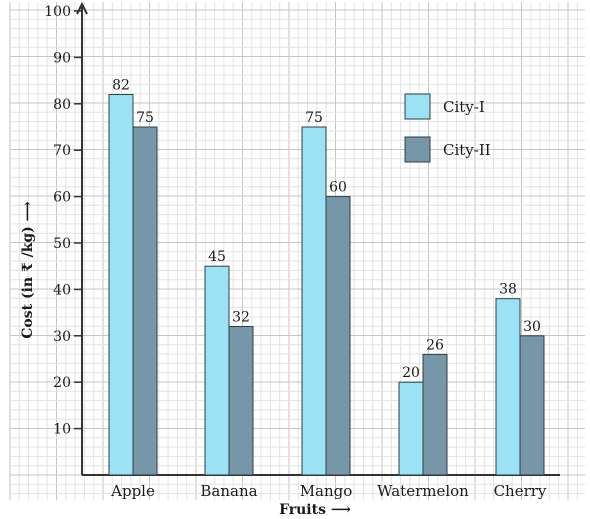  I want to click on bar-city-2-cherry, so click(532, 405).